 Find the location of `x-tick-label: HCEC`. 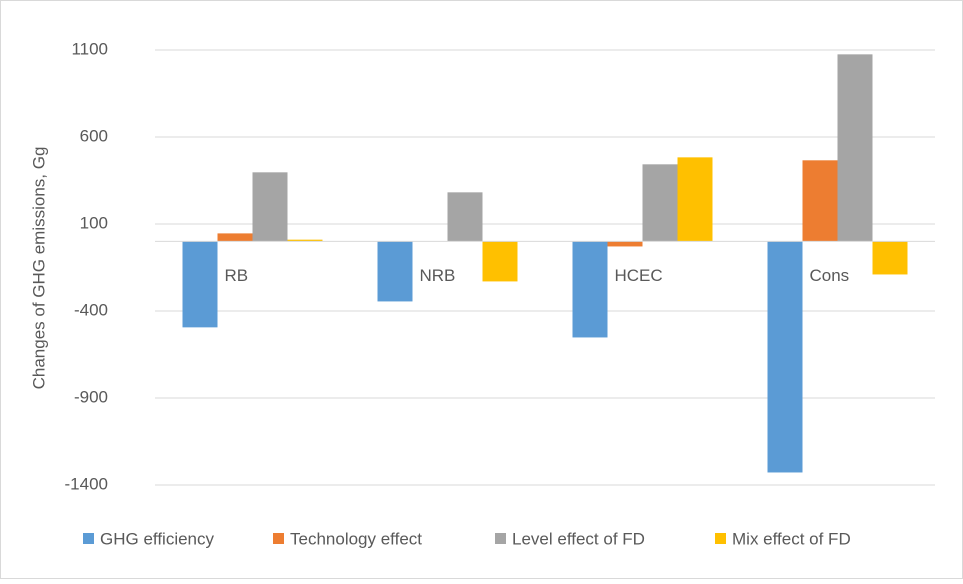

x-tick-label: HCEC is located at coordinates (639, 275).